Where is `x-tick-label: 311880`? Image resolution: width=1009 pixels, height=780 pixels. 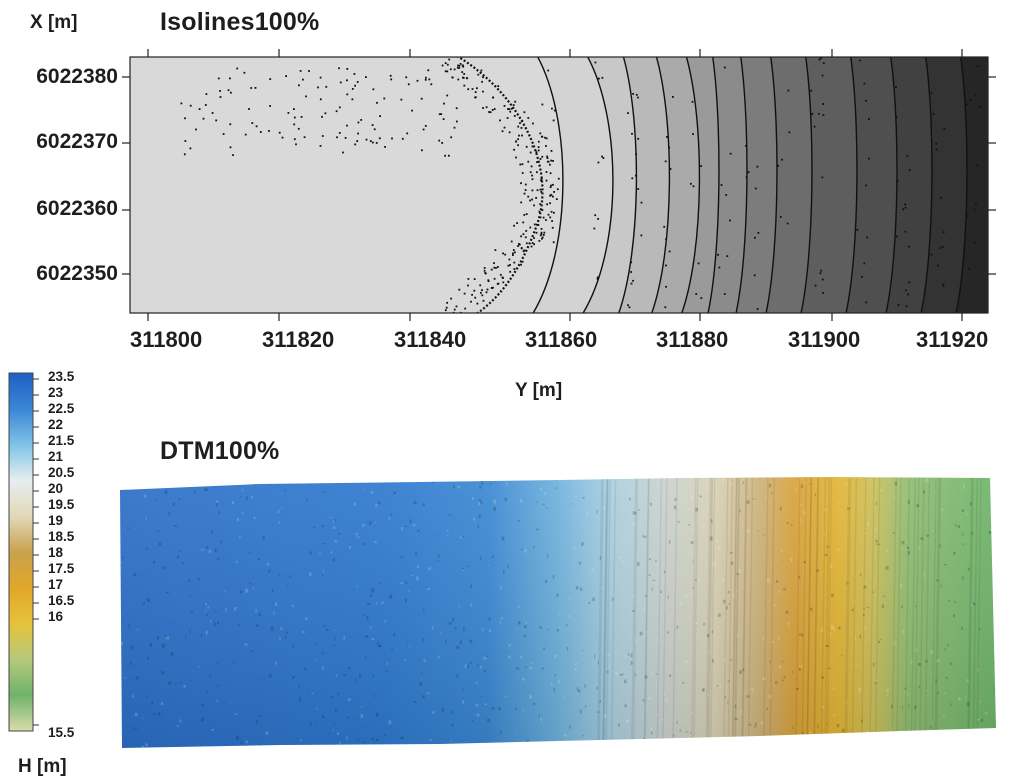 x-tick-label: 311880 is located at coordinates (692, 339).